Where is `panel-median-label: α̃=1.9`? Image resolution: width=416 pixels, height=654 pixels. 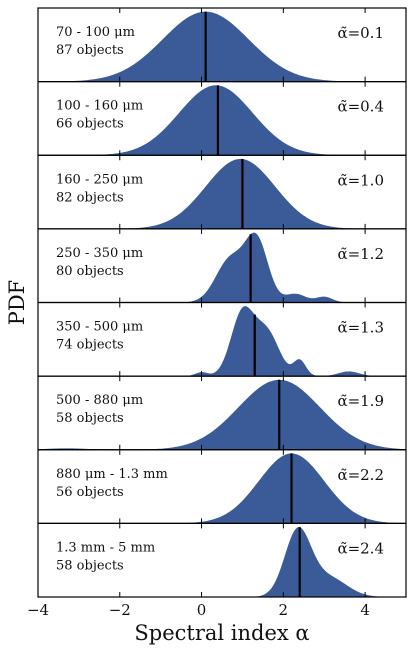
panel-median-label: α̃=1.9 is located at coordinates (360, 401).